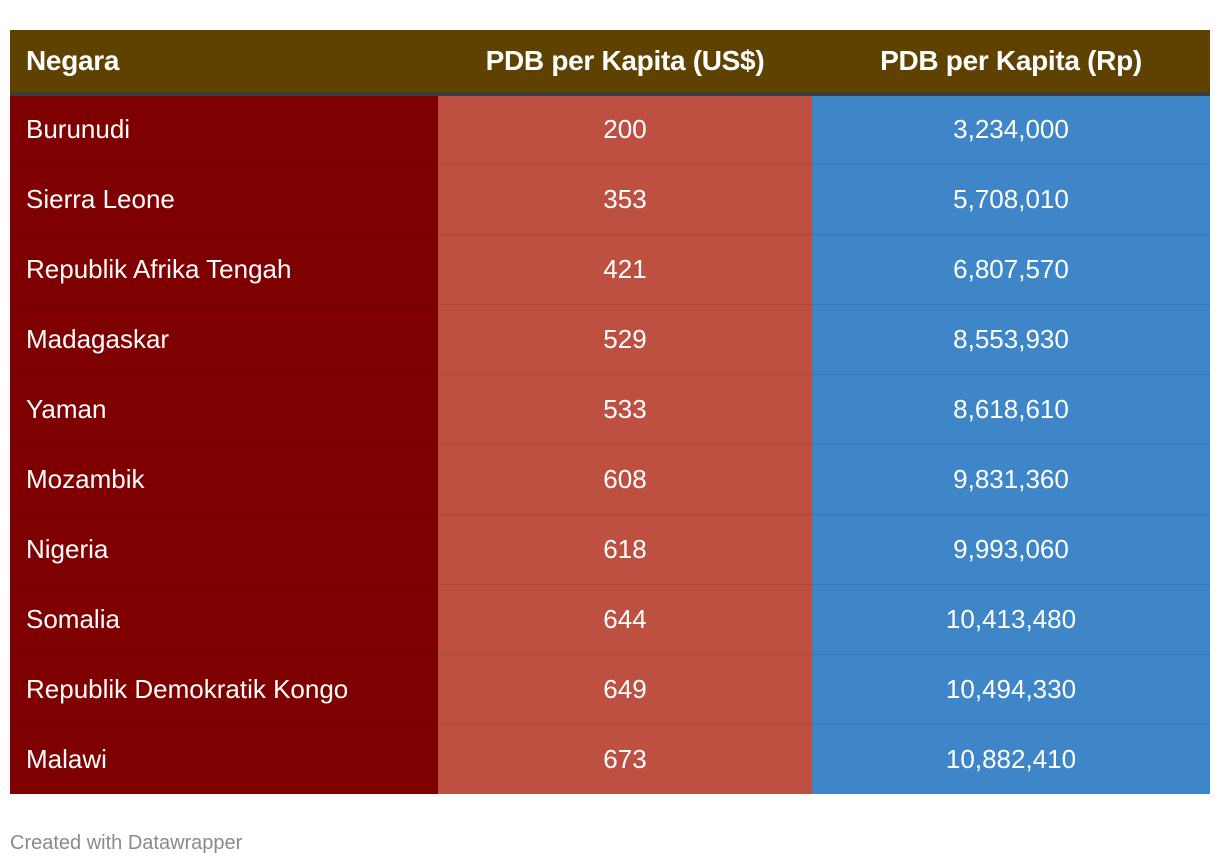  Describe the element at coordinates (126, 843) in the screenshot. I see `datawrapper-credit: Created with Datawrapper` at that location.